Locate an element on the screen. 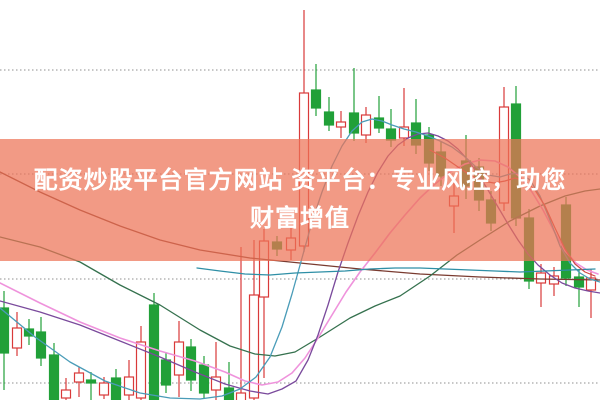  ma-teal-flat is located at coordinates (396, 271).